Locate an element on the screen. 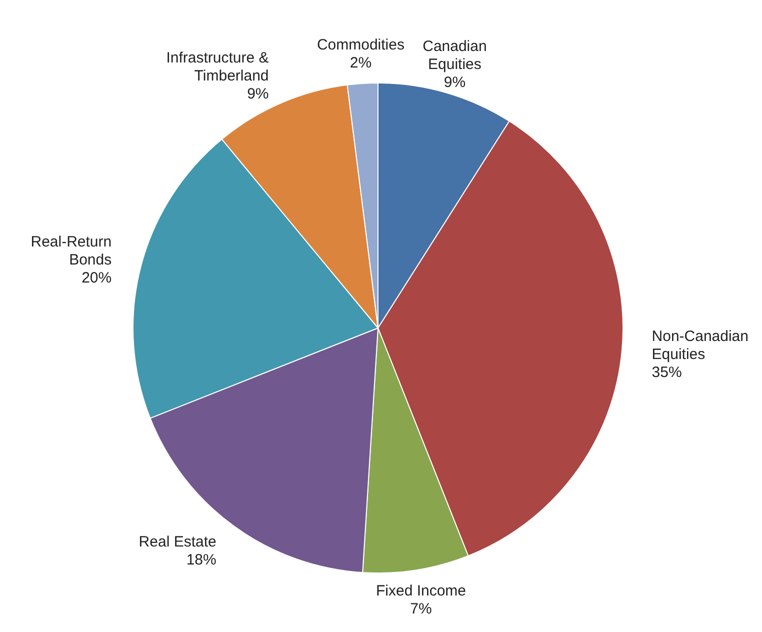 Image resolution: width=762 pixels, height=632 pixels. slice-label: Commodities is located at coordinates (360, 45).